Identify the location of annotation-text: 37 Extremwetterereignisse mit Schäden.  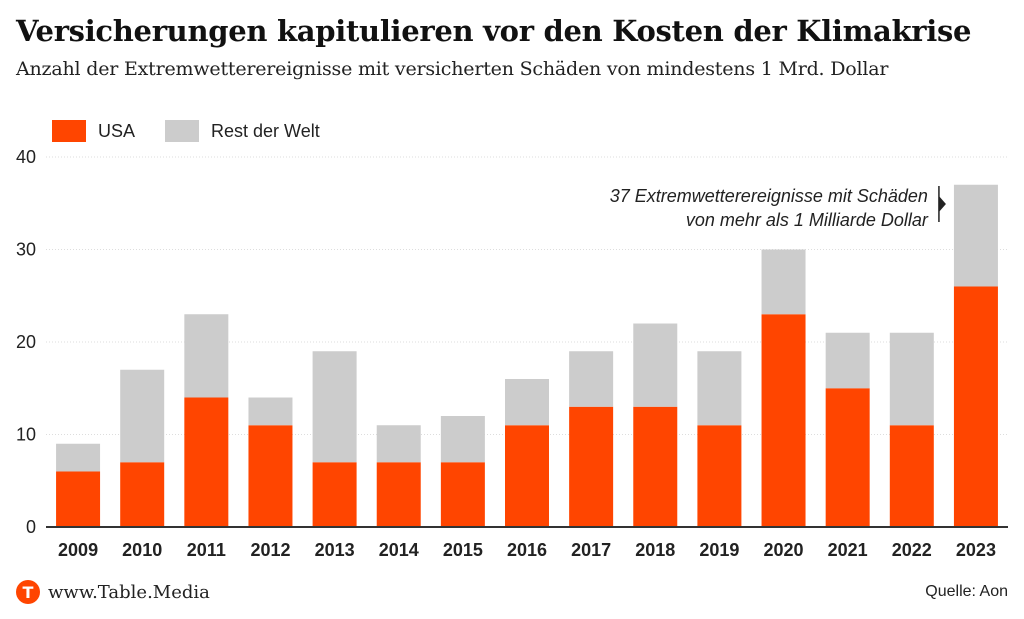
(769, 196).